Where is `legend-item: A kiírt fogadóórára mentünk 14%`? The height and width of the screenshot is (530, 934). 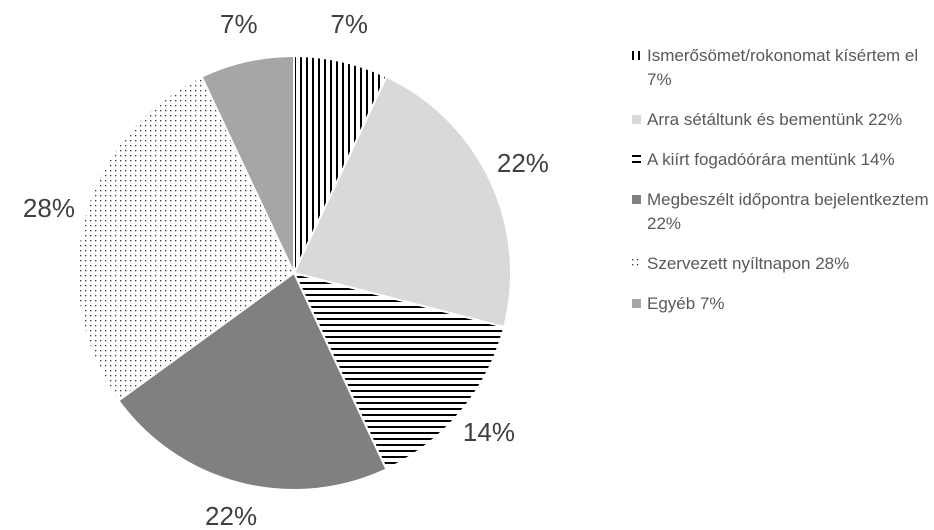
legend-item: A kiírt fogadóórára mentünk 14% is located at coordinates (782, 160).